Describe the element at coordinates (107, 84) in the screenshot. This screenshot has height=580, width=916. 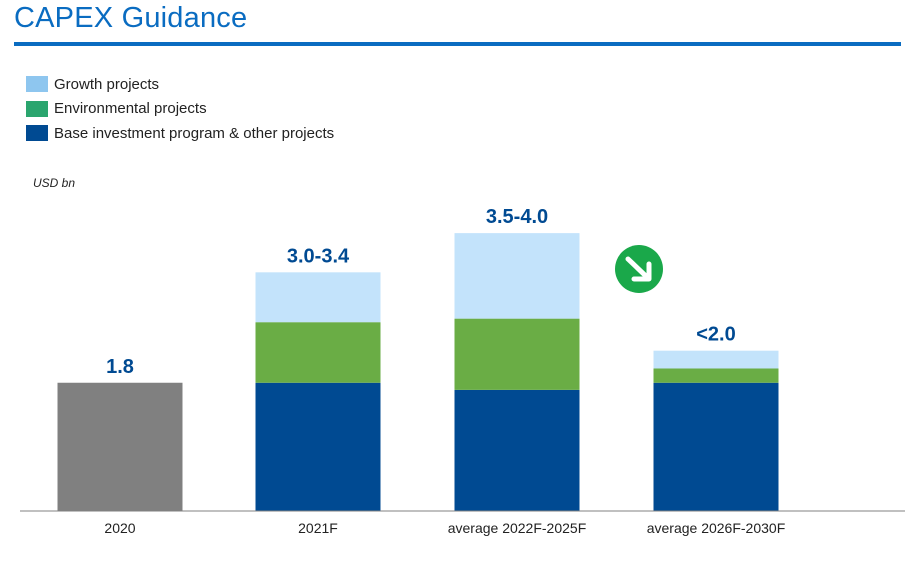
I see `legend-label-growth: Growth projects` at that location.